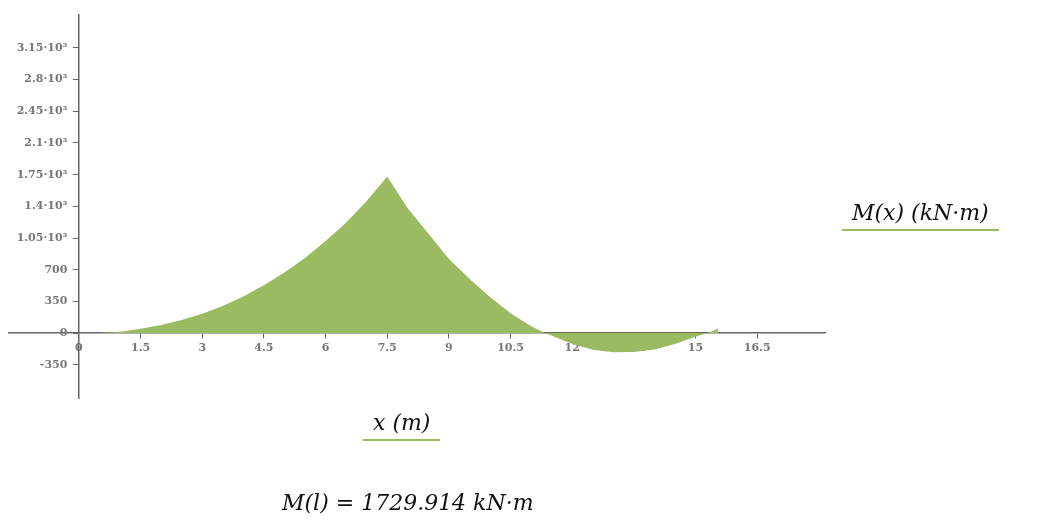 The width and height of the screenshot is (1045, 525). Describe the element at coordinates (387, 347) in the screenshot. I see `x-tick-label: 7.5` at that location.